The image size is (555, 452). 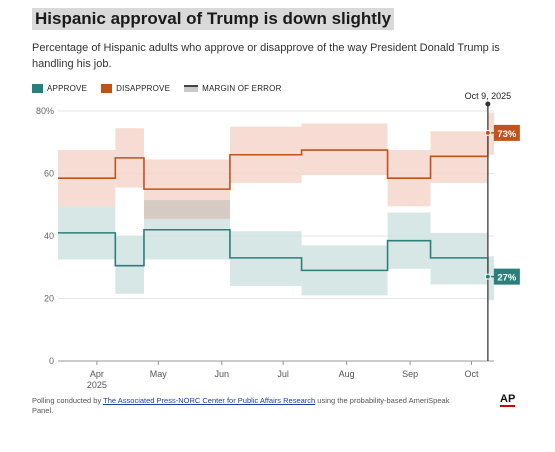 What do you see at coordinates (488, 104) in the screenshot?
I see `current-date-dot` at bounding box center [488, 104].